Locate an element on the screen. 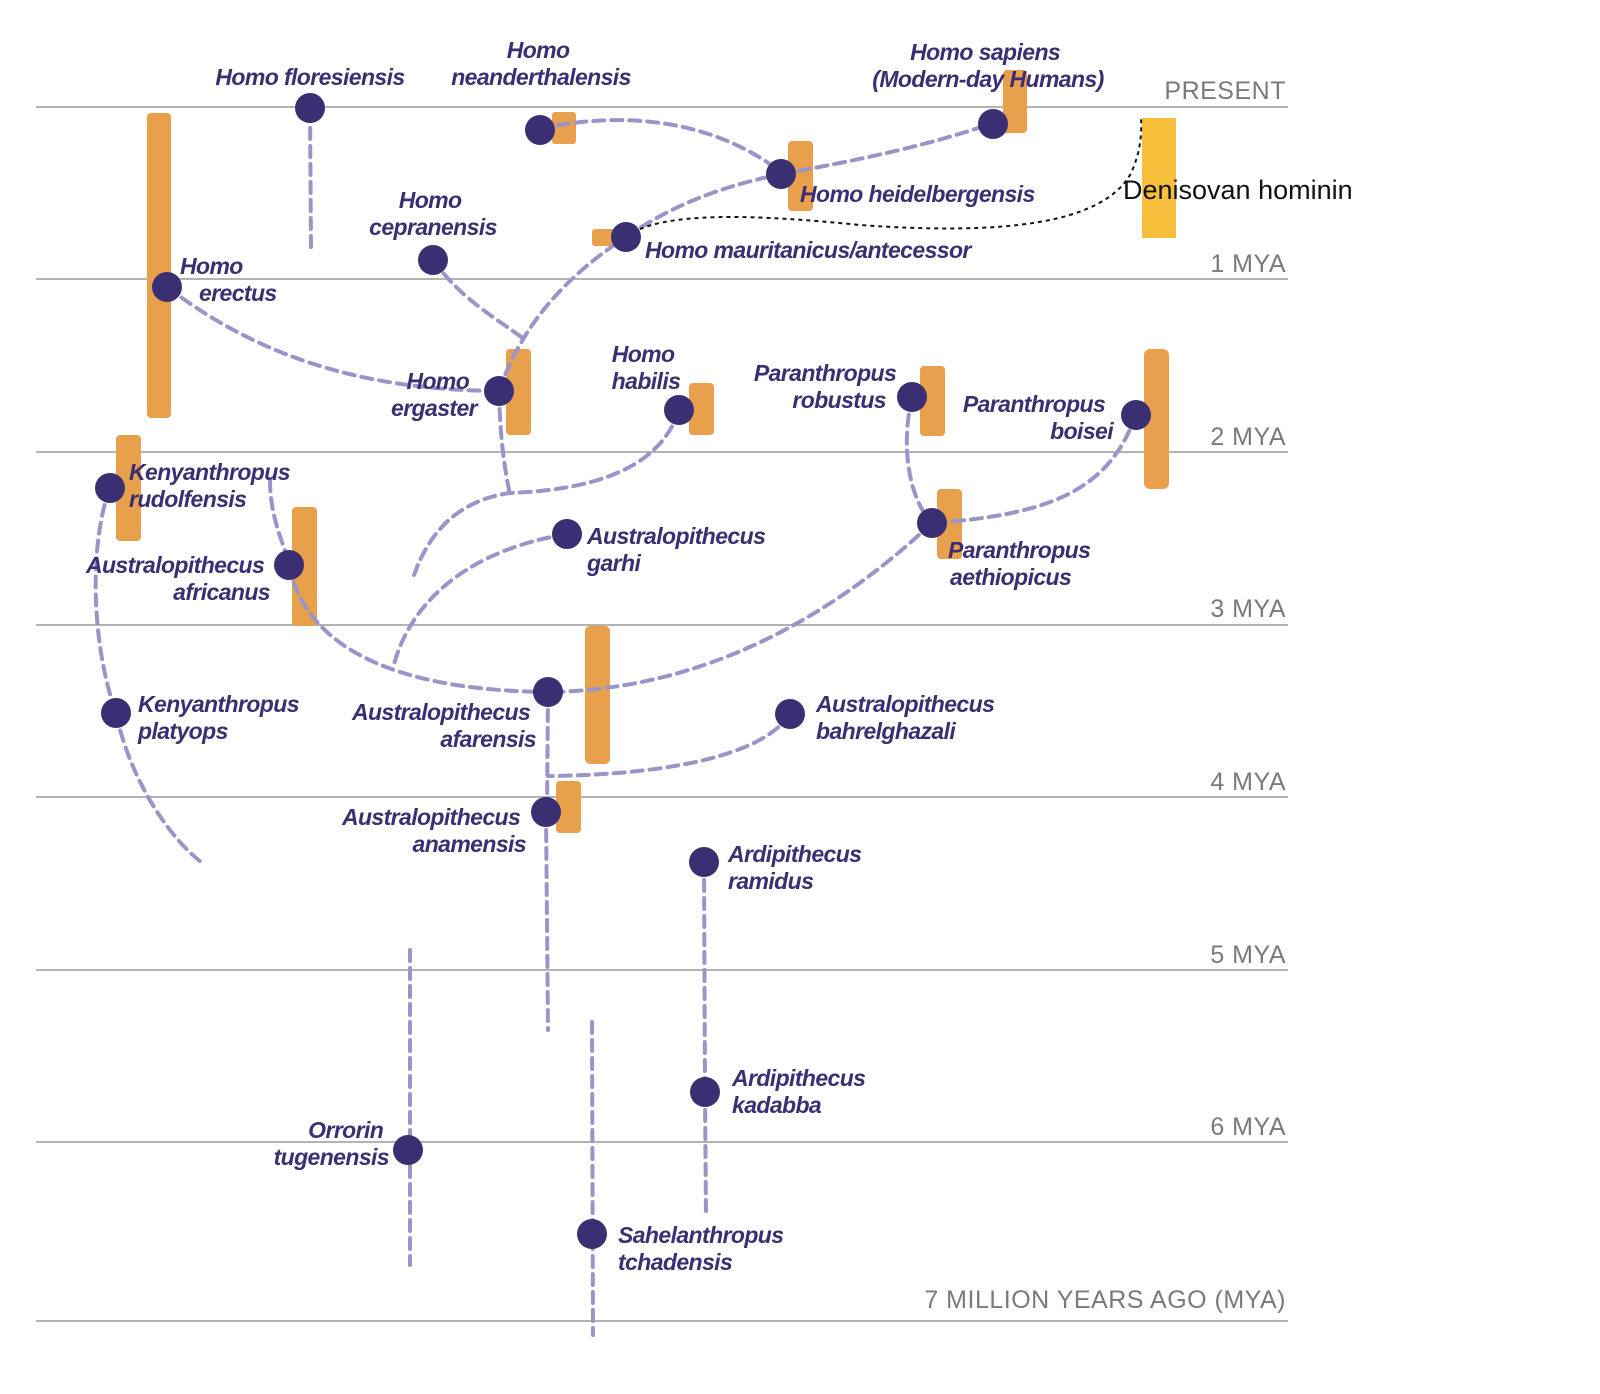  denisovan-link-line is located at coordinates (884, 177).